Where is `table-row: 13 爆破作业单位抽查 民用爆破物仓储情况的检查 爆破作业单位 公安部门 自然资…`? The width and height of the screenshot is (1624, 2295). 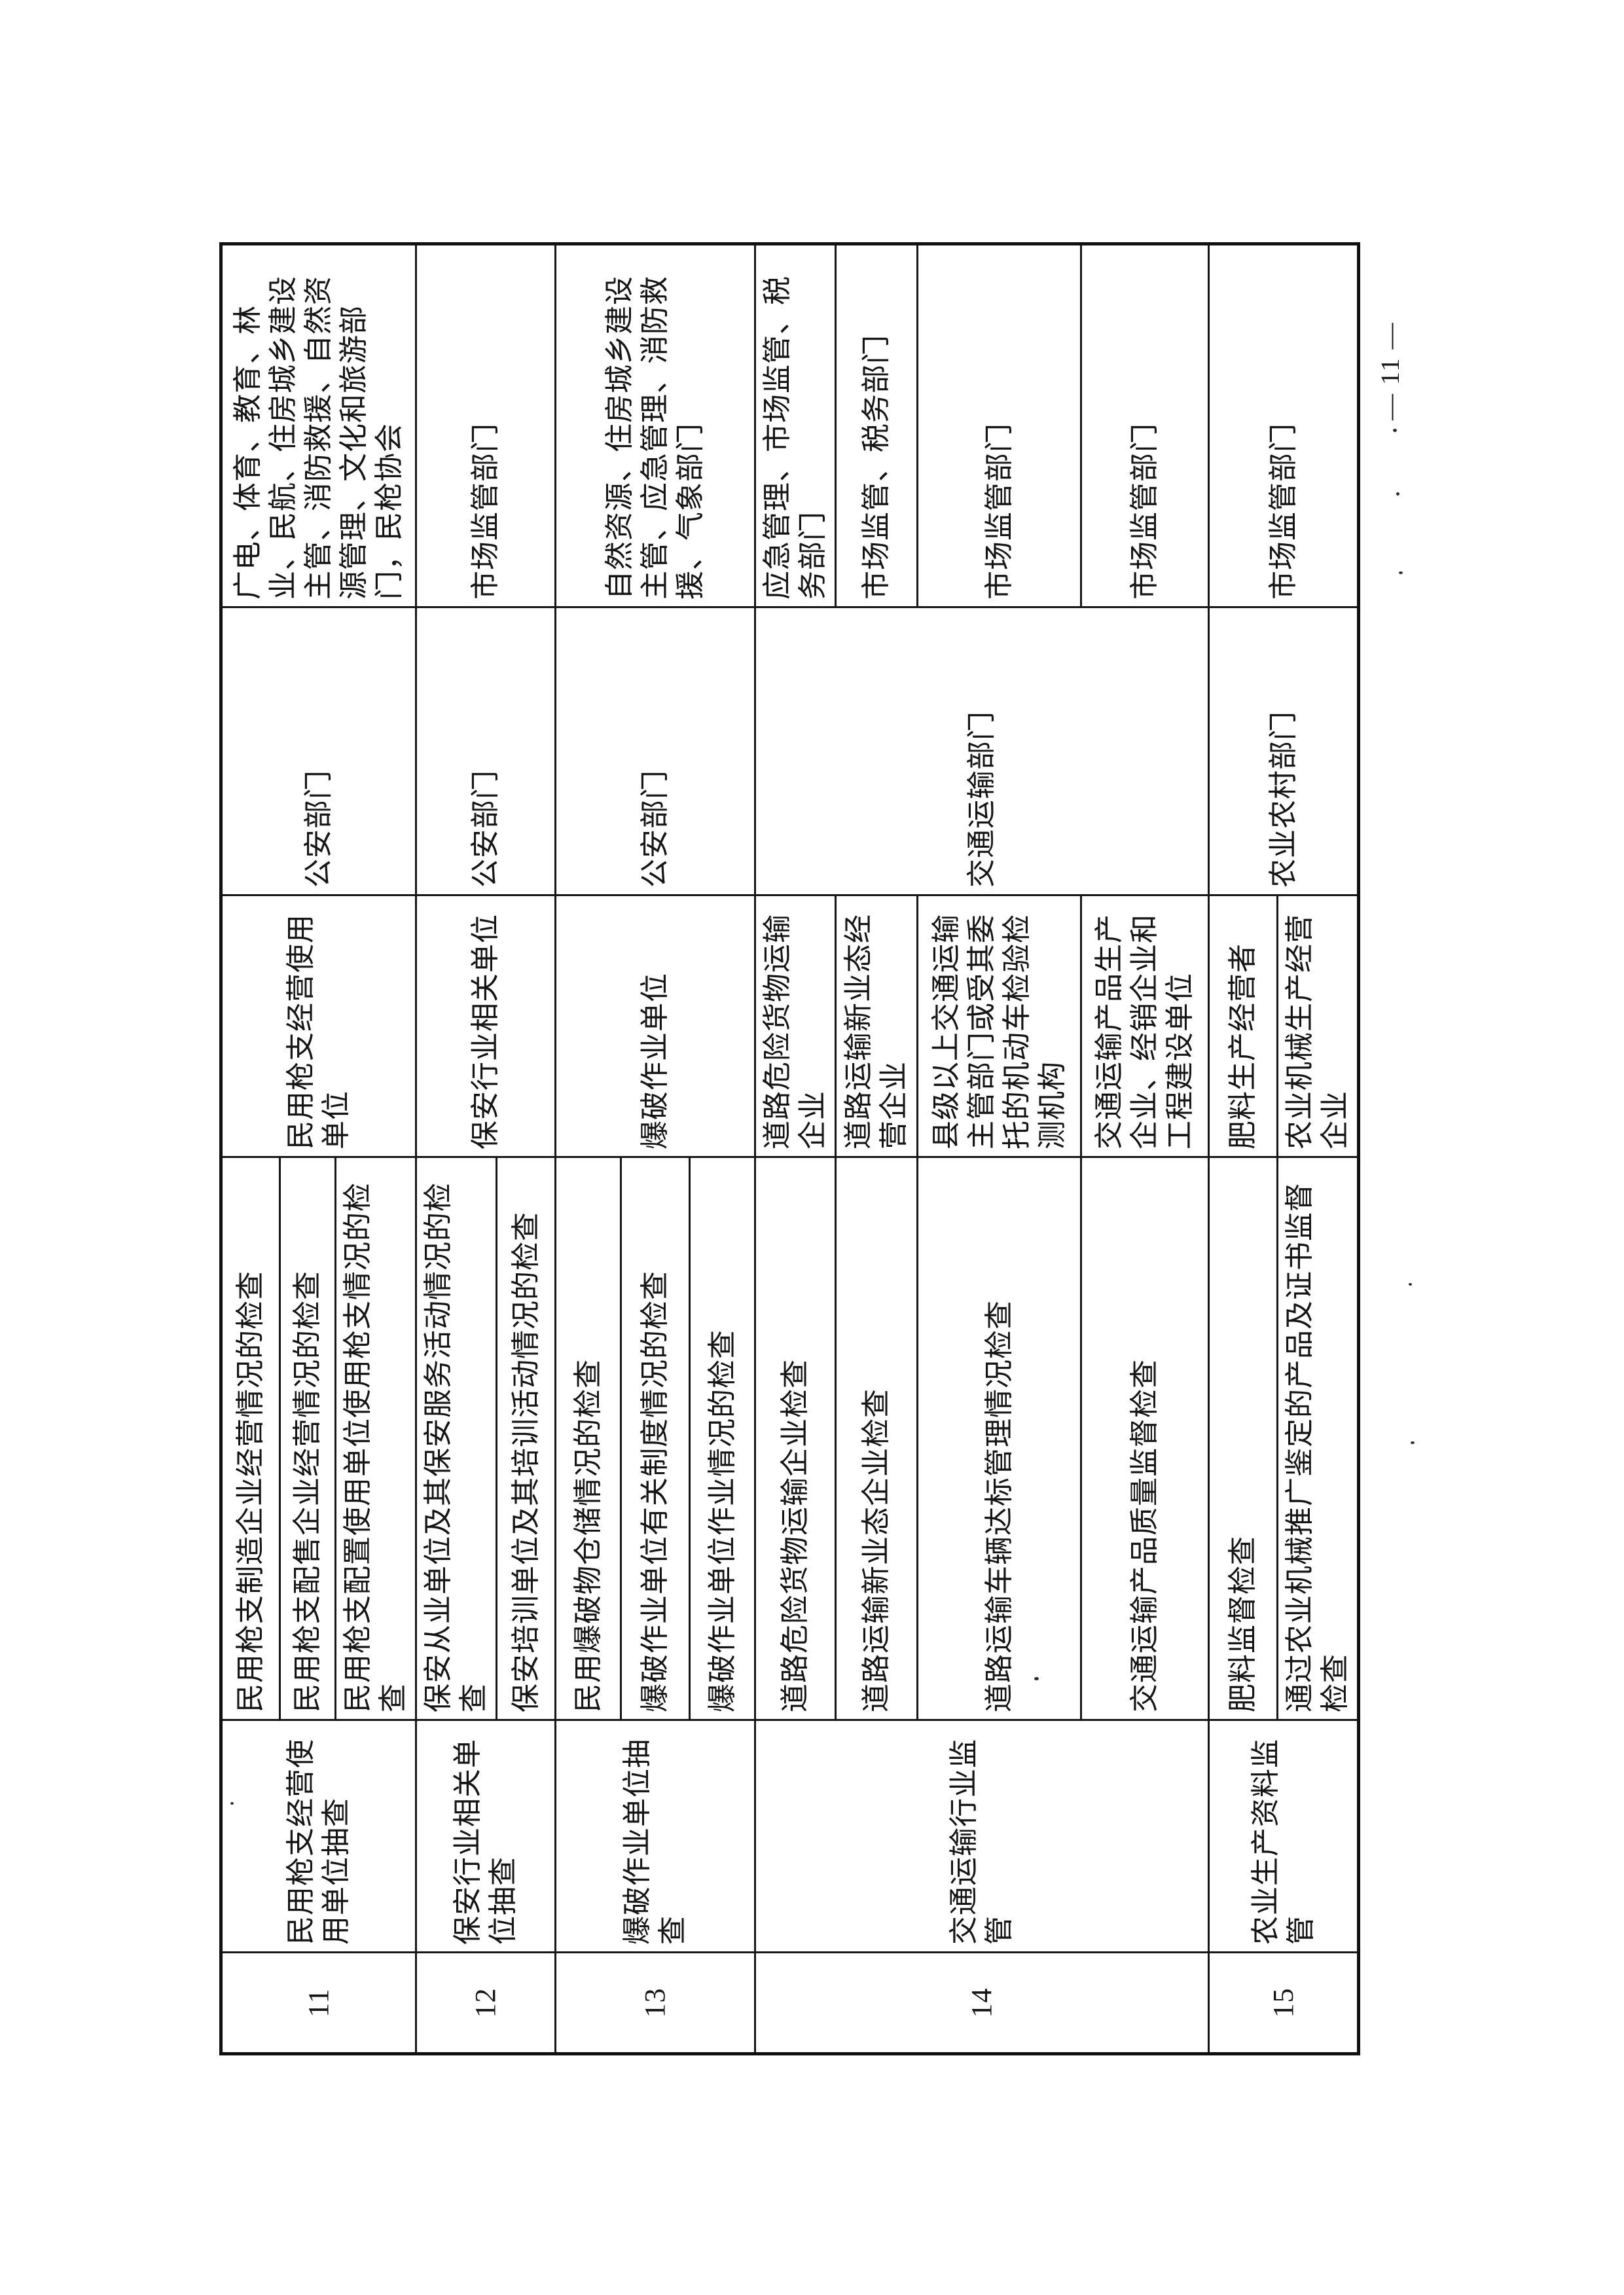 table-row: 13 爆破作业单位抽查 民用爆破物仓储情况的检查 爆破作业单位 公安部门 自然资… is located at coordinates (655, 1149).